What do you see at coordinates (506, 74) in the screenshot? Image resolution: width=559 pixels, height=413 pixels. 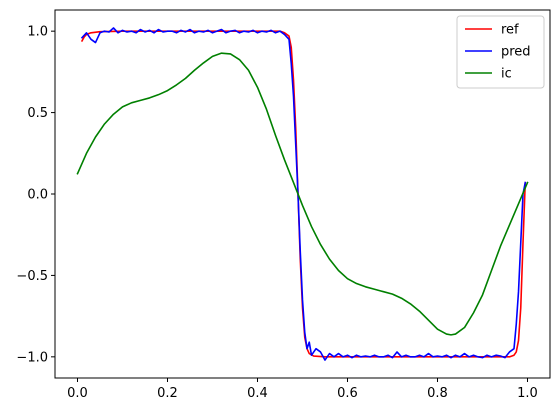 I see `legend-label-ic: ic` at bounding box center [506, 74].